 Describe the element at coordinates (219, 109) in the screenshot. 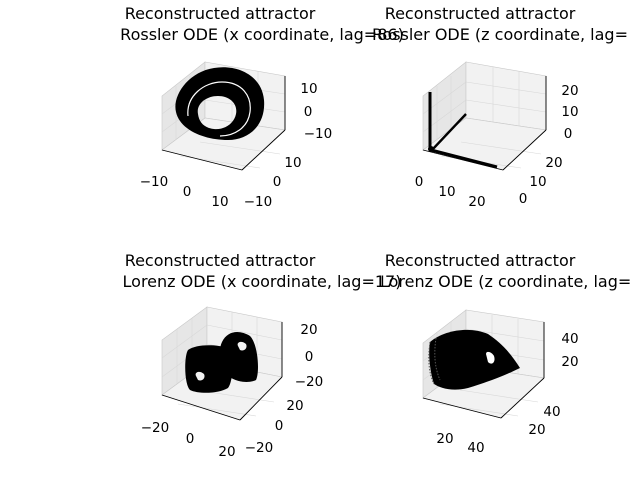

I see `attractor-inner-gap` at that location.